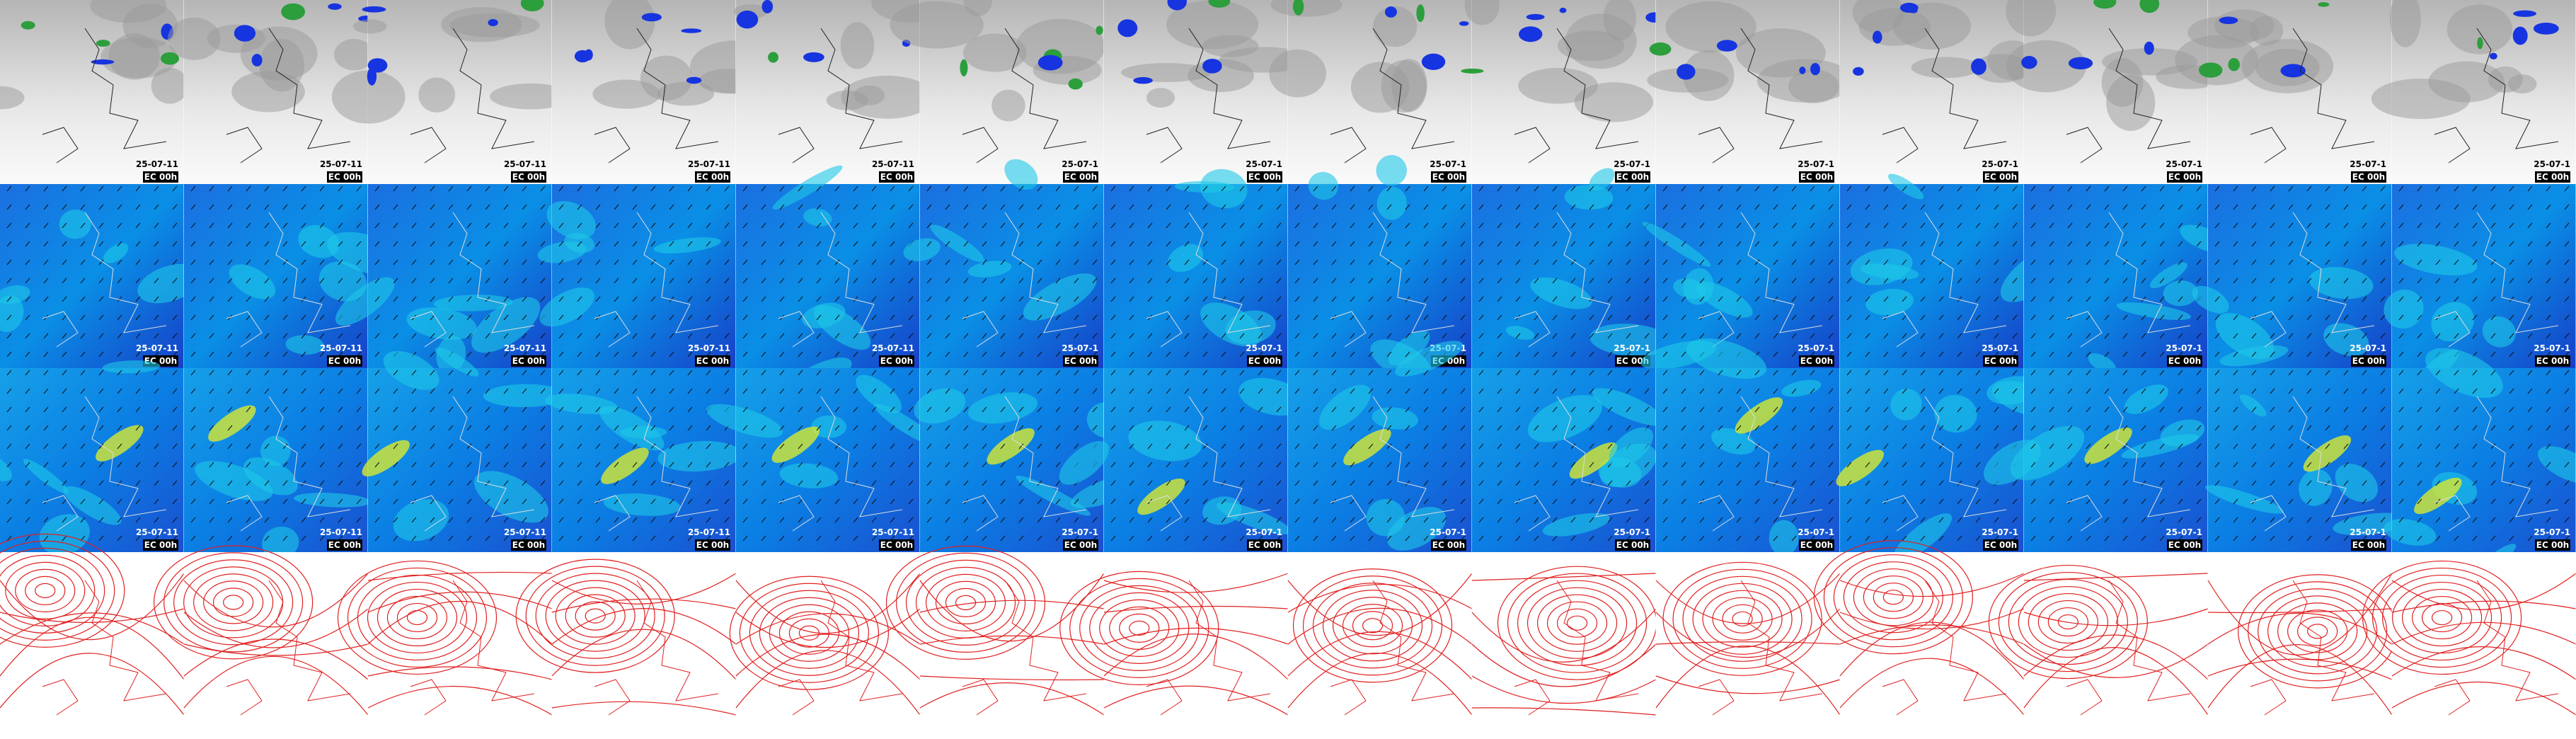 The image size is (2576, 739). What do you see at coordinates (1448, 164) in the screenshot?
I see `date-label: 25-07-1` at bounding box center [1448, 164].